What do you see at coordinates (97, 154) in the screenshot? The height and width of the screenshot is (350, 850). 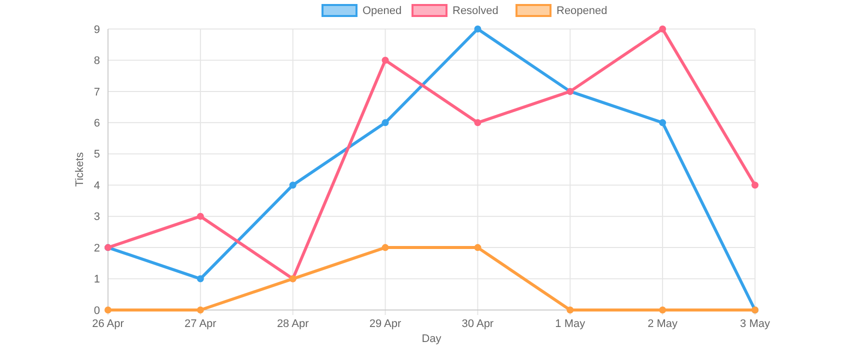 I see `y-tick-label: 5` at bounding box center [97, 154].